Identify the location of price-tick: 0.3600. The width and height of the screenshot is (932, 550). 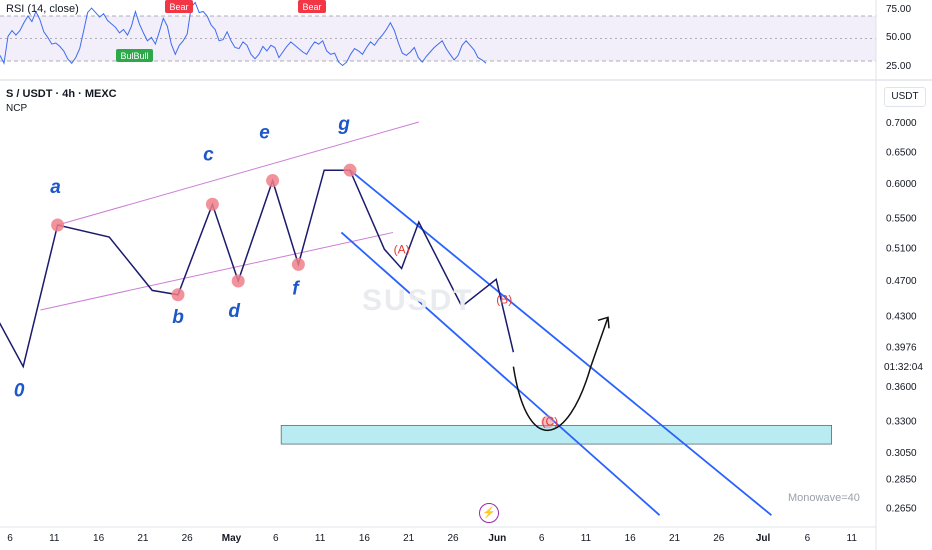
(901, 387).